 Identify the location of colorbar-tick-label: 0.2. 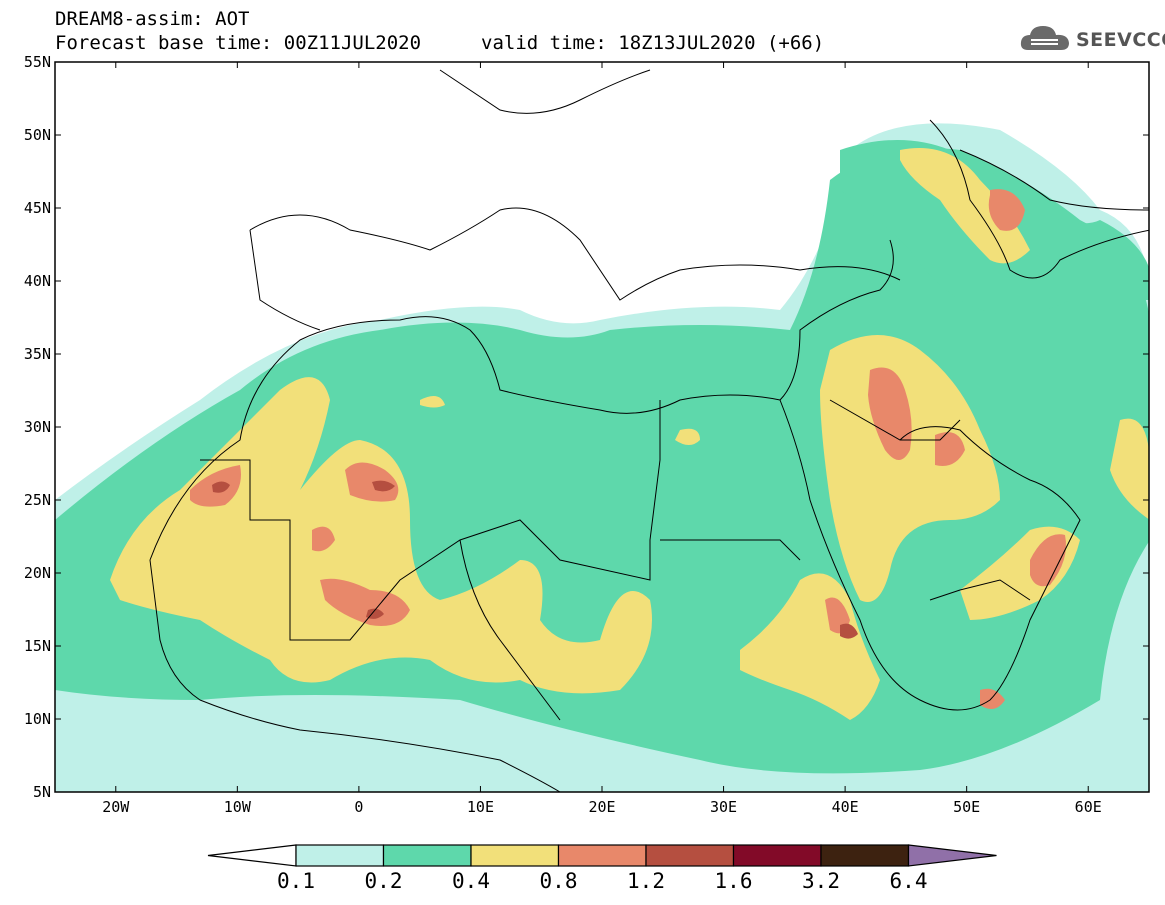
(384, 881).